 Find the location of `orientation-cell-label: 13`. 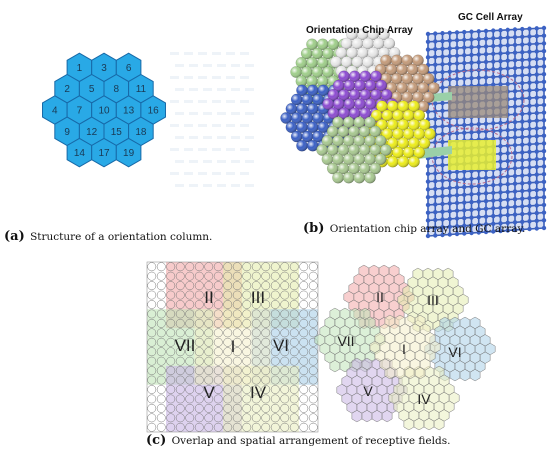

orientation-cell-label: 13 is located at coordinates (129, 111).